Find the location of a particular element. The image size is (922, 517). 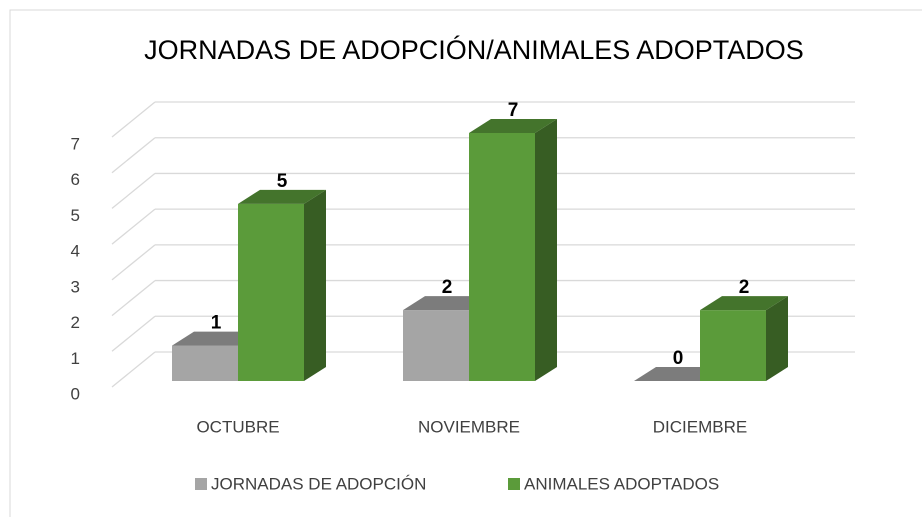

y-tick-label: 2 is located at coordinates (75, 322).